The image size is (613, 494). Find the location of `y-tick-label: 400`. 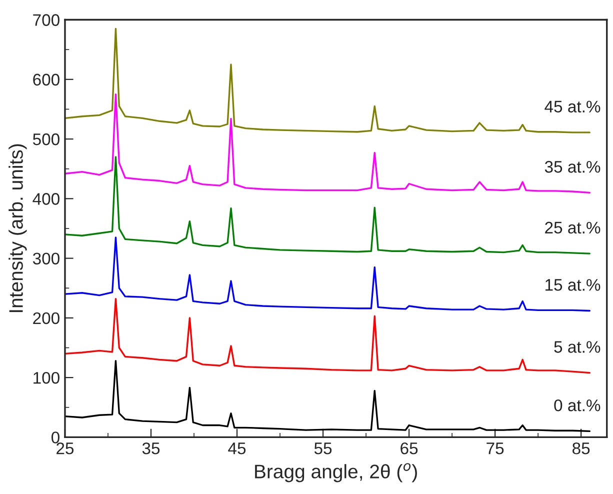

y-tick-label: 400 is located at coordinates (46, 199).